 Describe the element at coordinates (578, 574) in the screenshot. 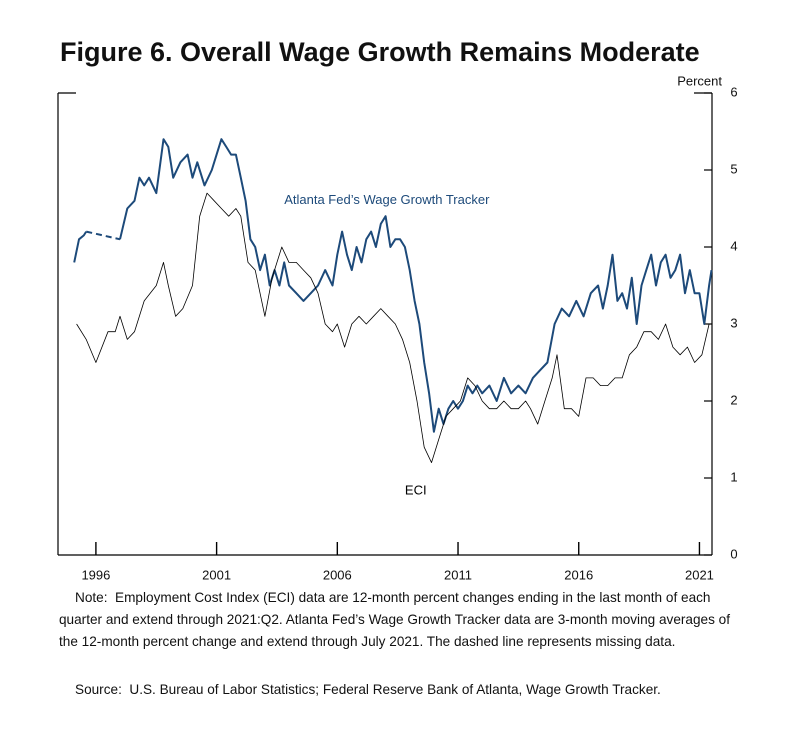

I see `x-tick-label: 2016` at that location.